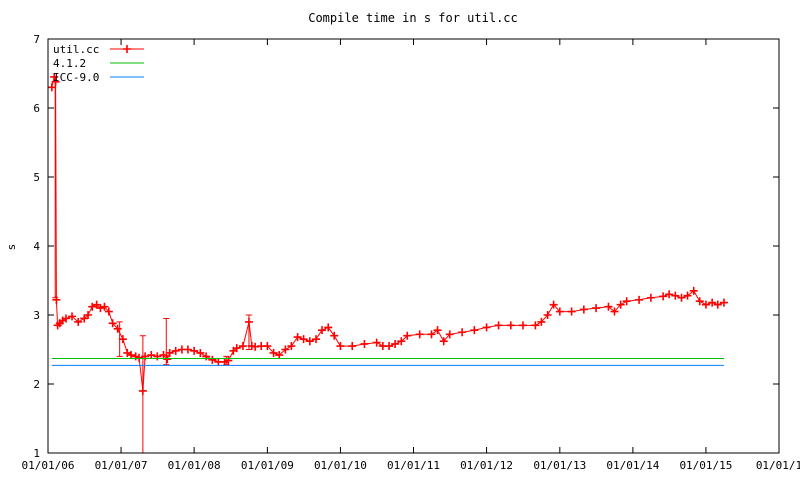  I want to click on legend-marker, so click(127, 49).